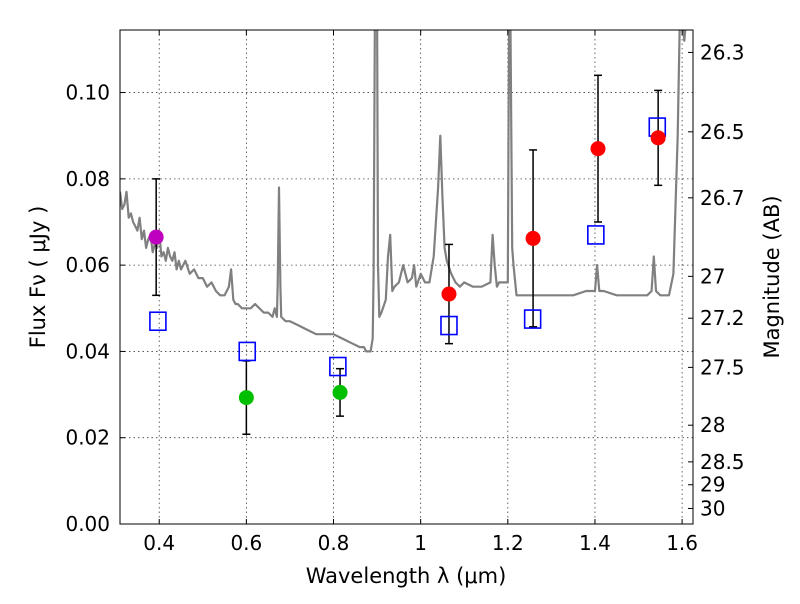  Describe the element at coordinates (722, 367) in the screenshot. I see `y2-tick-label: 27.5` at that location.